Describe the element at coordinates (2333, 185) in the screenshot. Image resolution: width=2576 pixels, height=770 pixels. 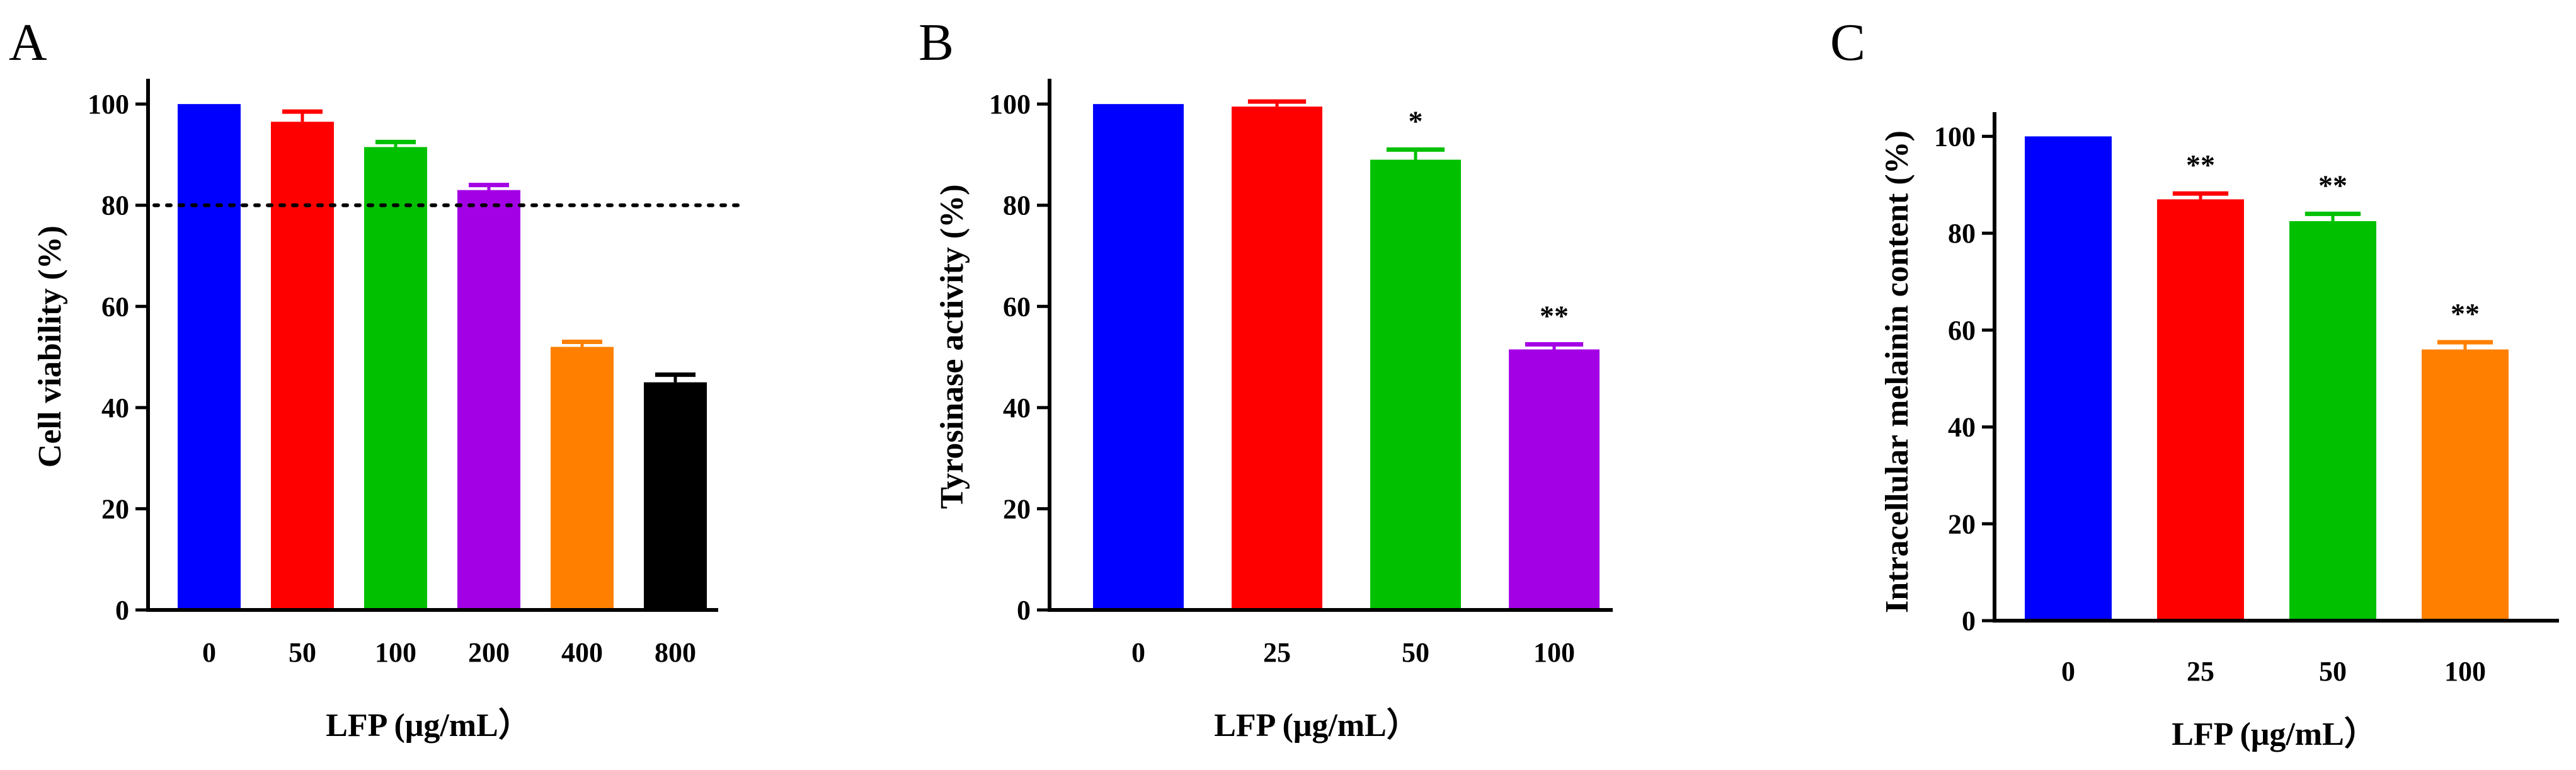
I see `significance-label-50: **` at that location.